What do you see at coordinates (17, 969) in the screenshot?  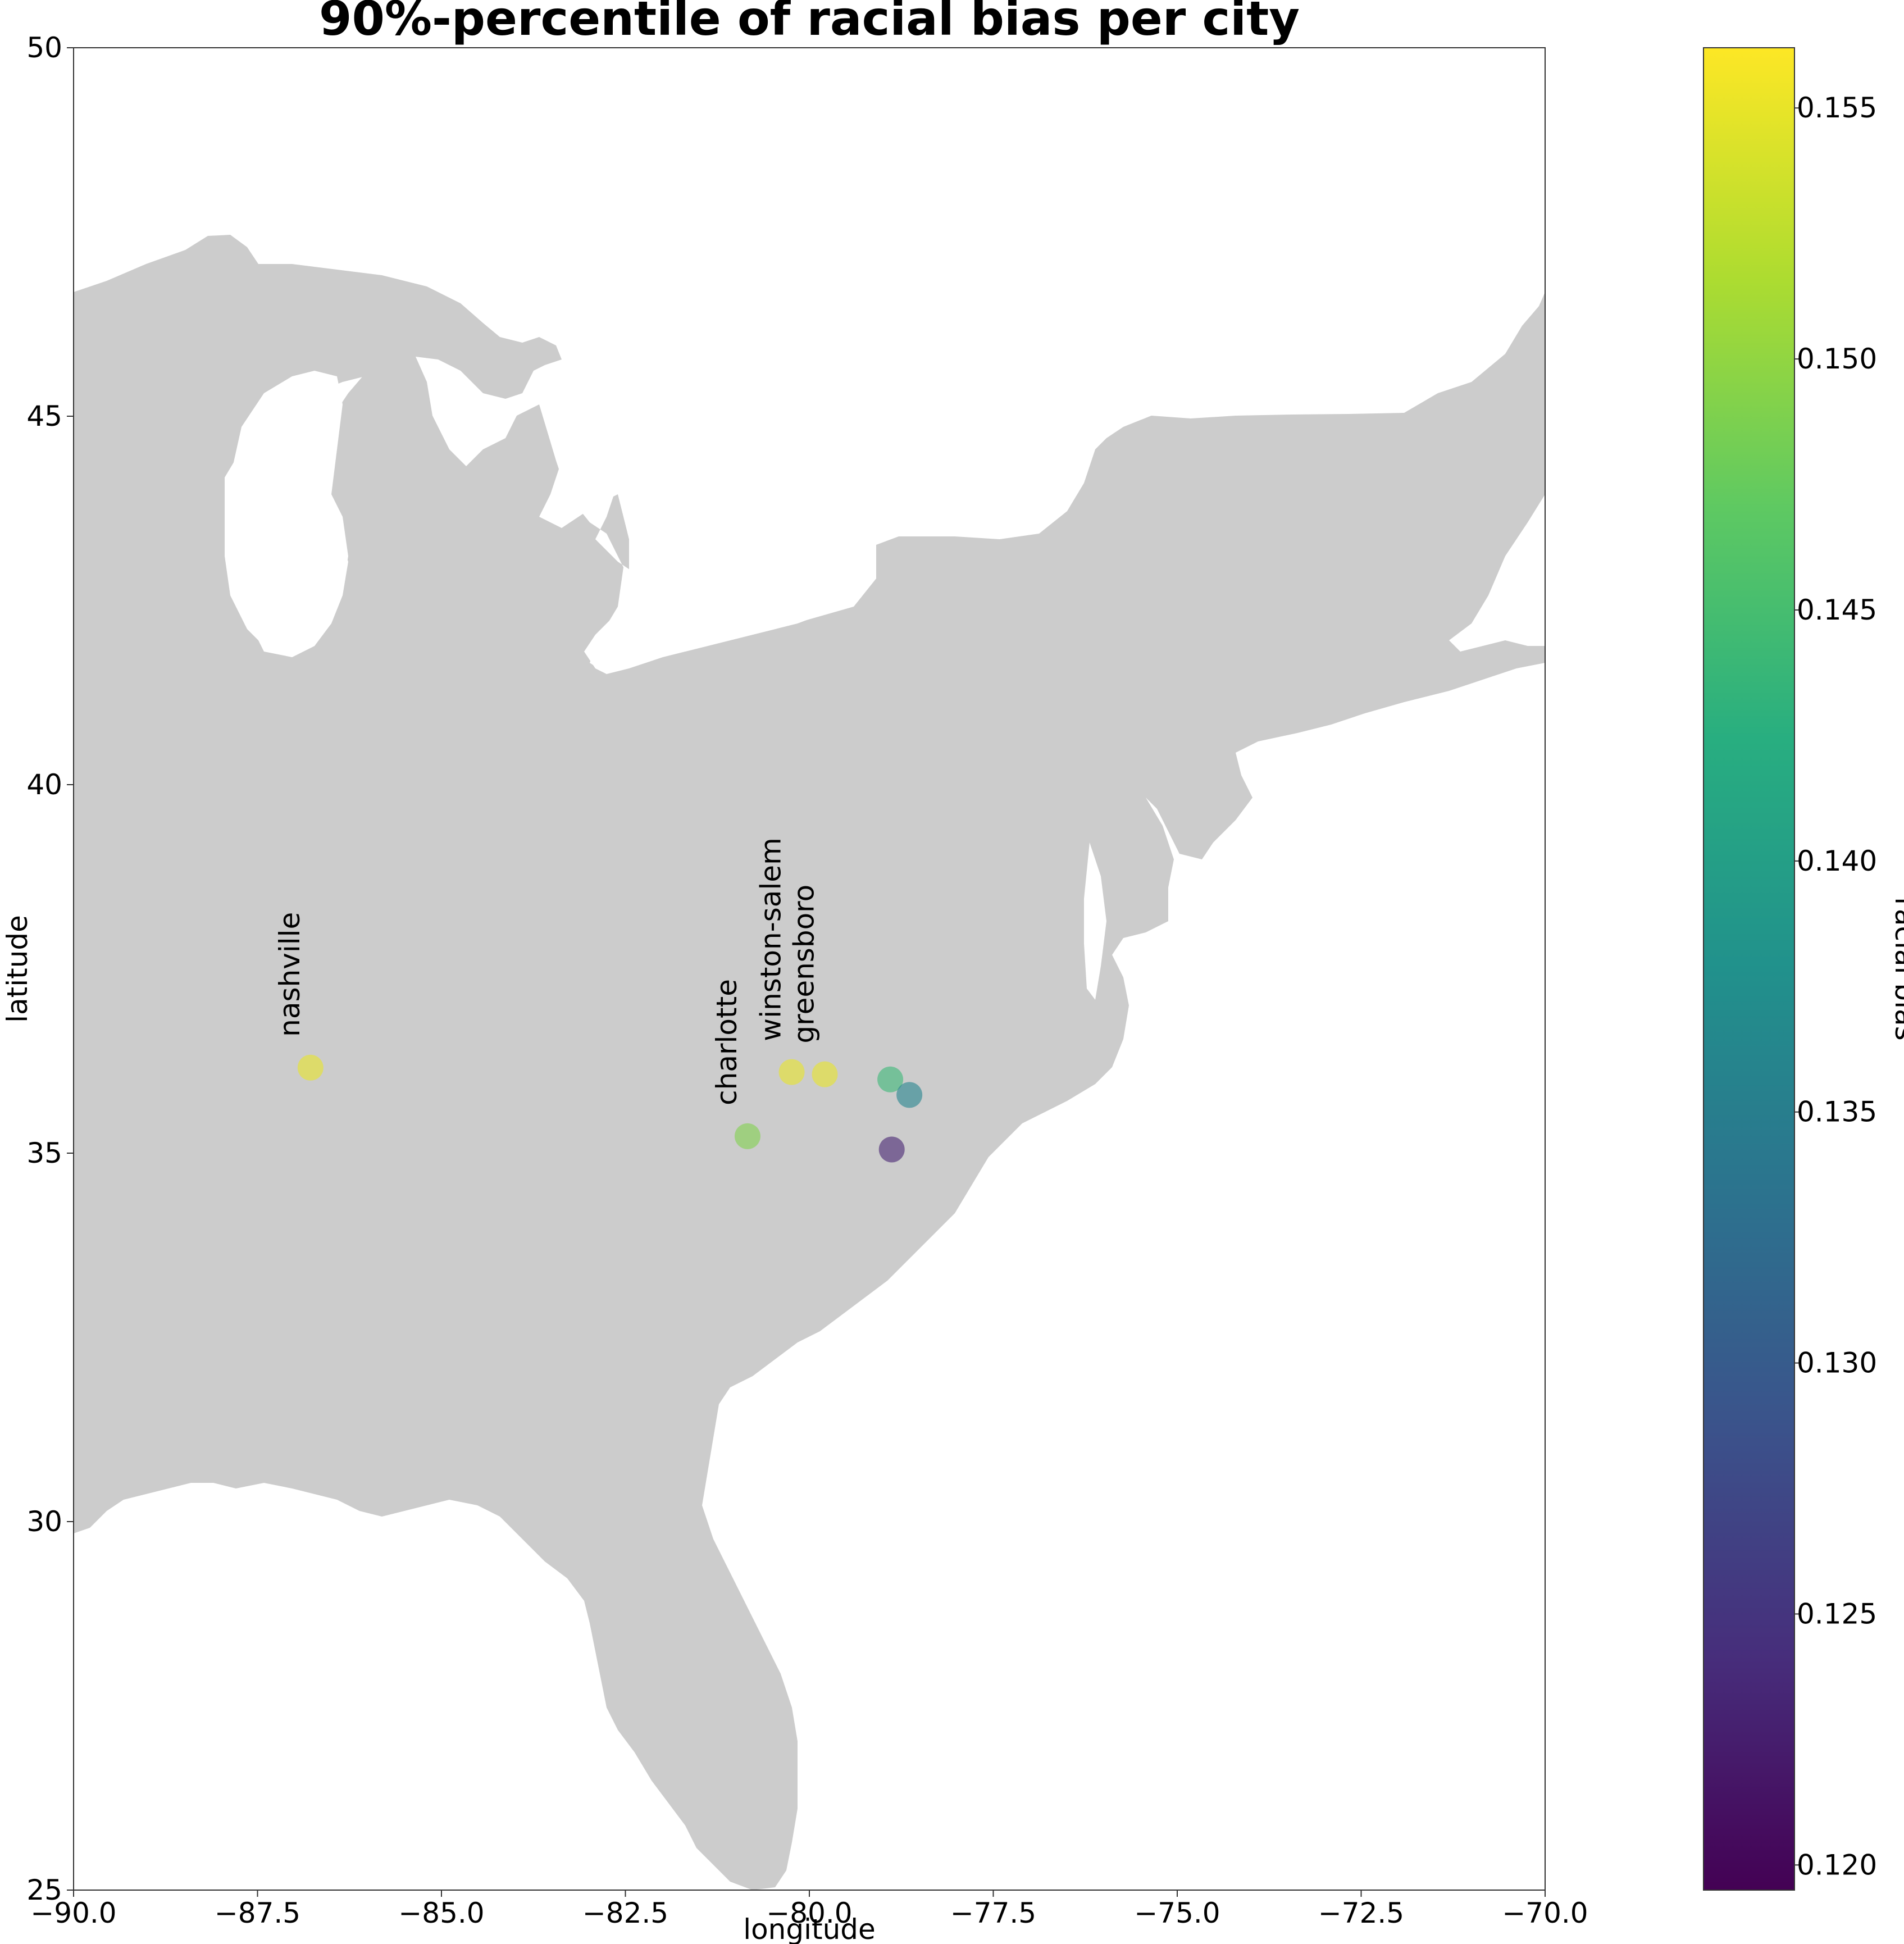 I see `y-axis-label: latitude` at bounding box center [17, 969].